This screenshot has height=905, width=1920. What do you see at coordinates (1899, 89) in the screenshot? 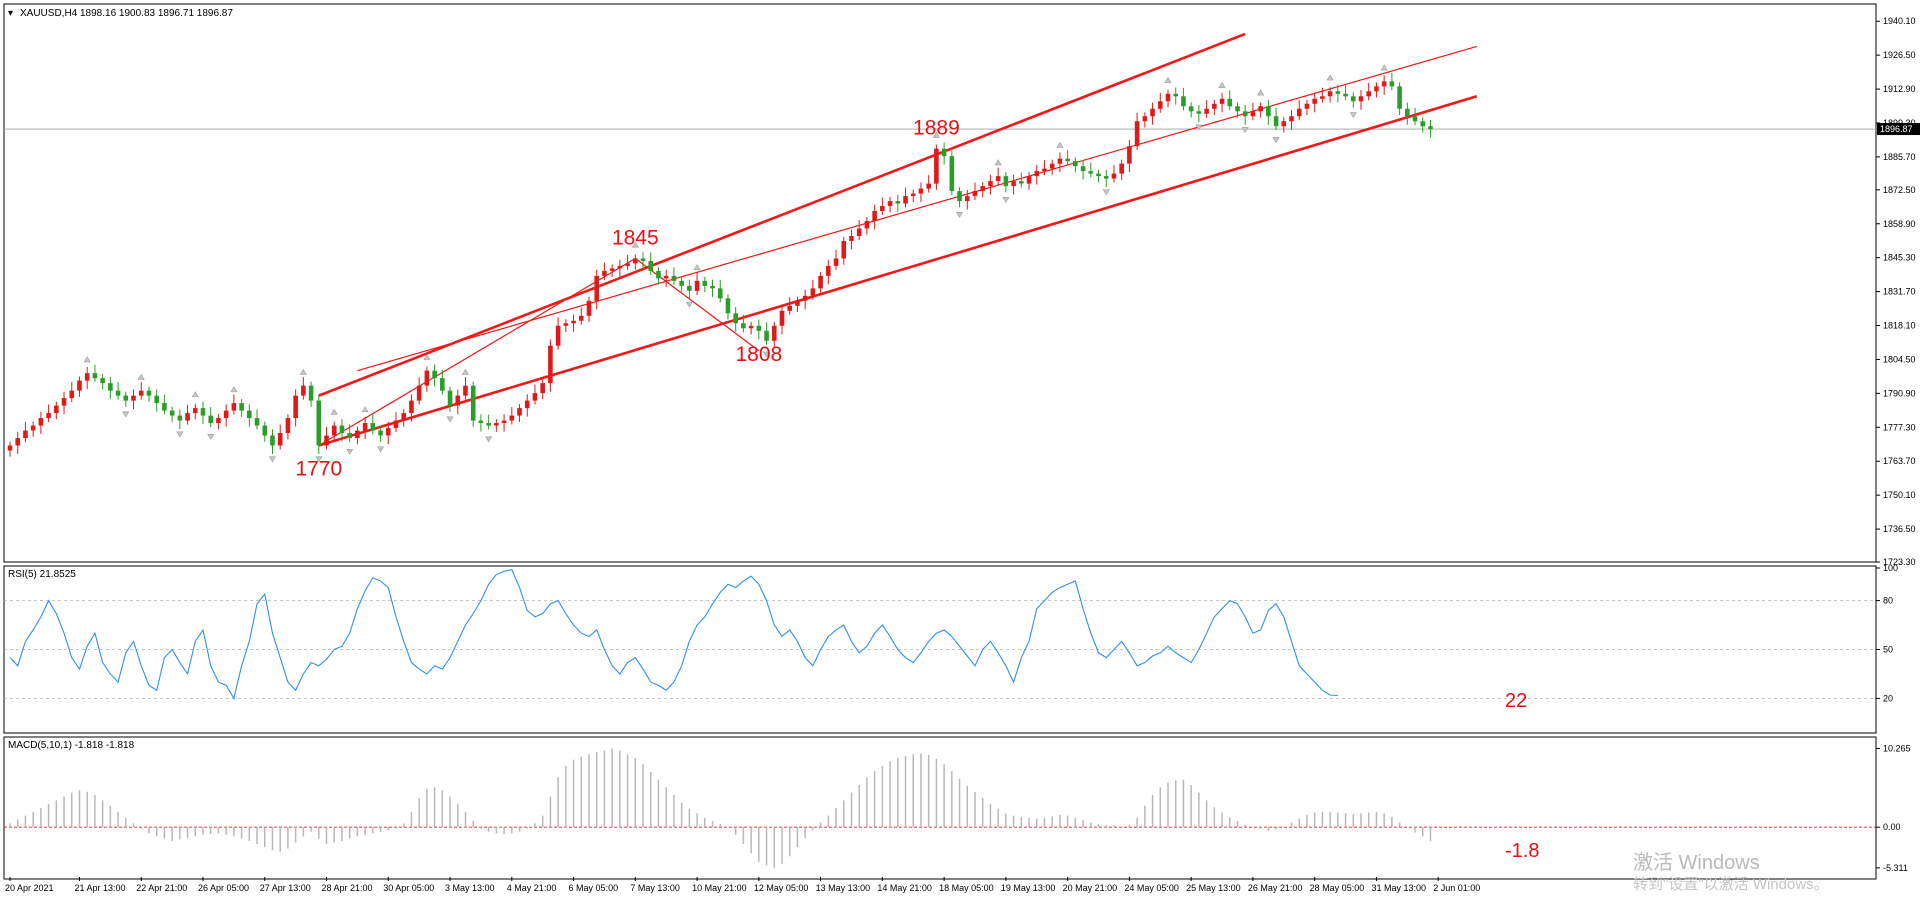
I see `y-tick-label: 1912.90` at bounding box center [1899, 89].